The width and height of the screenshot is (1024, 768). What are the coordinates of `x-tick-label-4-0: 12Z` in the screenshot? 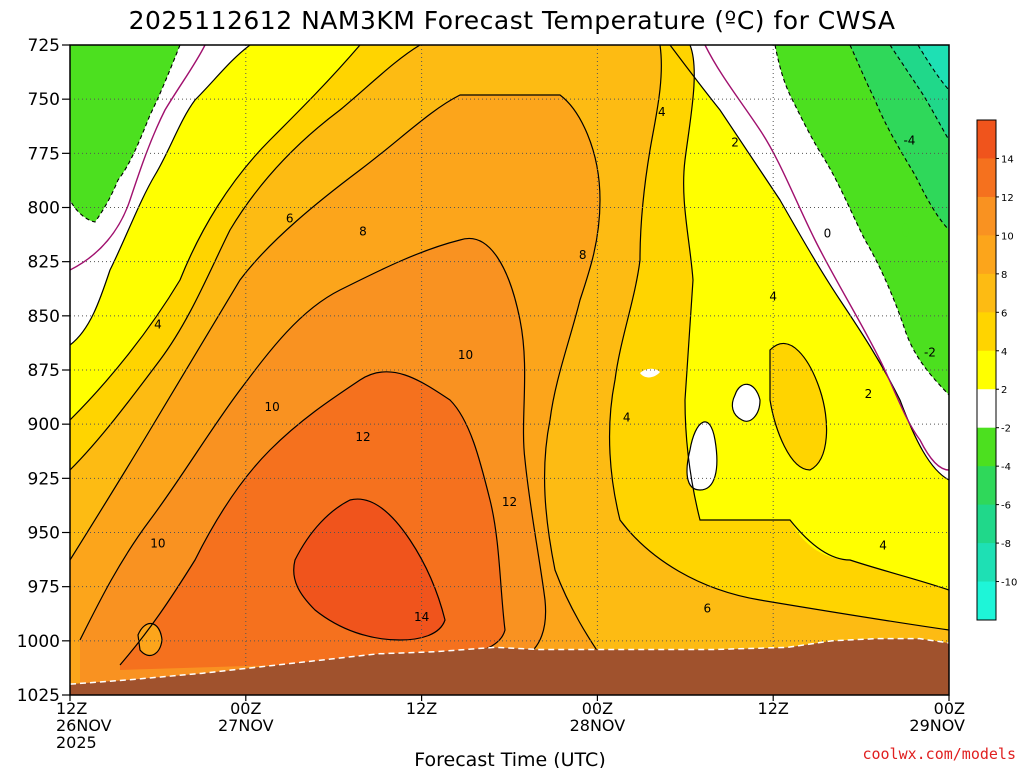 It's located at (773, 708).